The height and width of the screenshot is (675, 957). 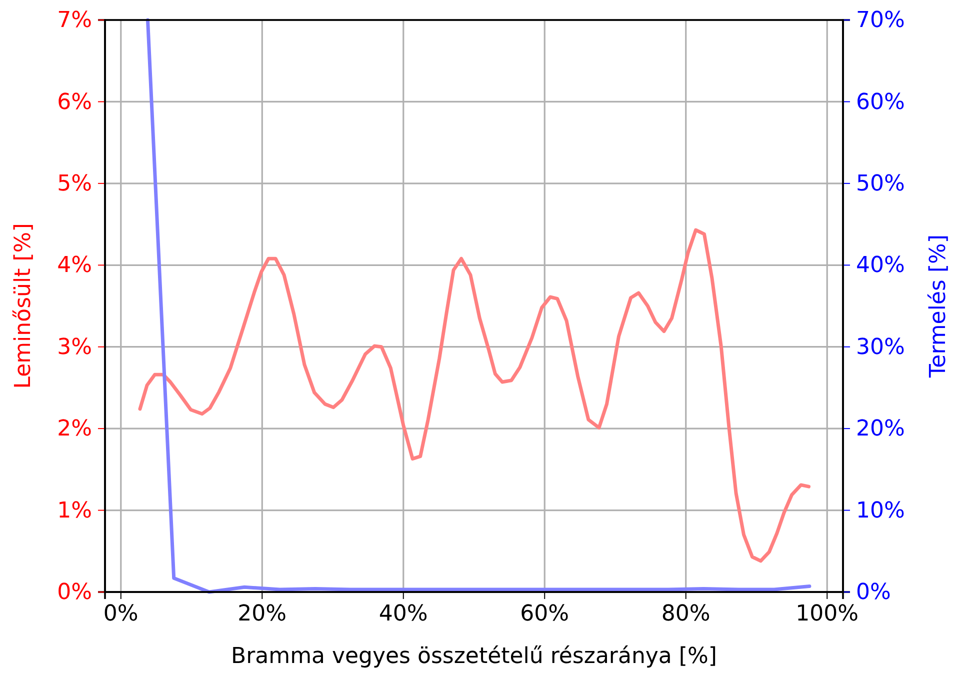 I want to click on y-tick-label: 1%, so click(x=74, y=511).